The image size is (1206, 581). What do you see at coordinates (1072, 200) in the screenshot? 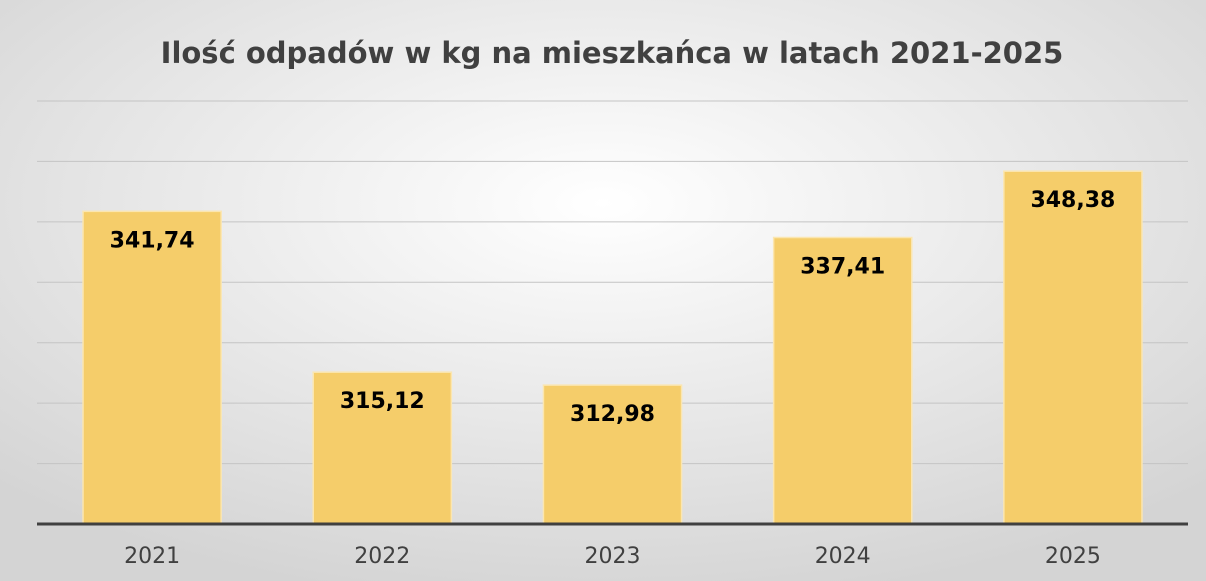
I see `data-label: 348,38` at bounding box center [1072, 200].